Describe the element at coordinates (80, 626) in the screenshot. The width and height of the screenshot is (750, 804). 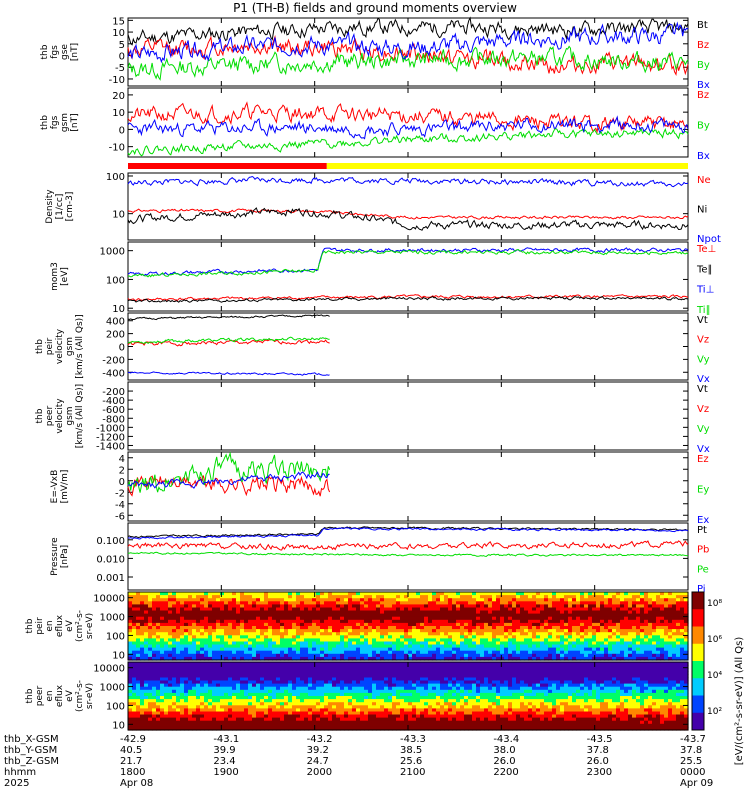
I see `y-axis-label: (cm²-s-` at that location.